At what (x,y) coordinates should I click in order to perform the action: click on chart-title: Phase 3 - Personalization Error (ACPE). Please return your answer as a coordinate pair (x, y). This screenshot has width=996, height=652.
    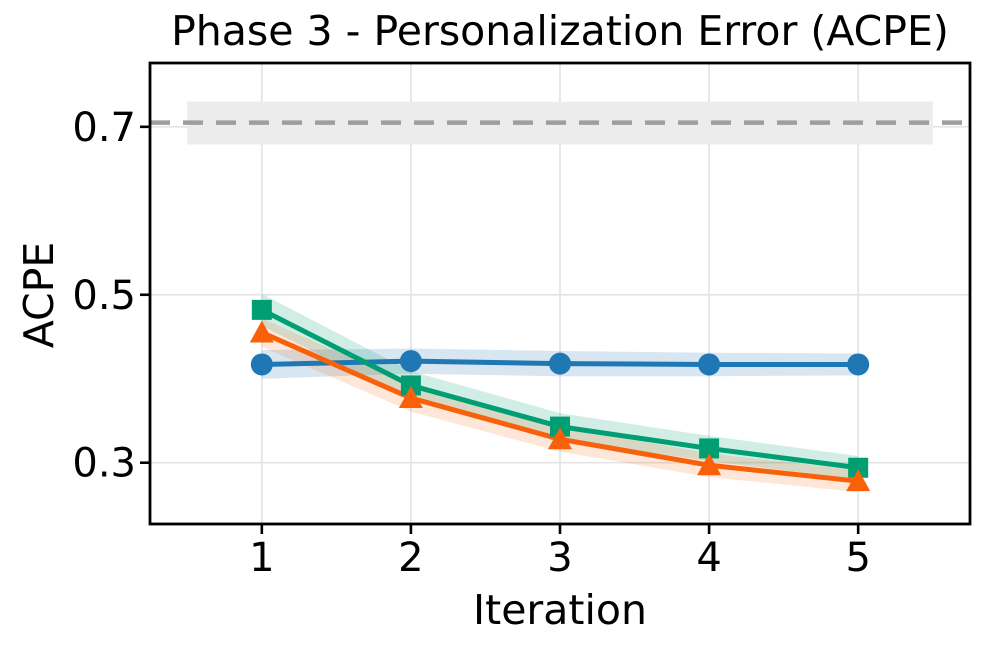
    Looking at the image, I should click on (560, 31).